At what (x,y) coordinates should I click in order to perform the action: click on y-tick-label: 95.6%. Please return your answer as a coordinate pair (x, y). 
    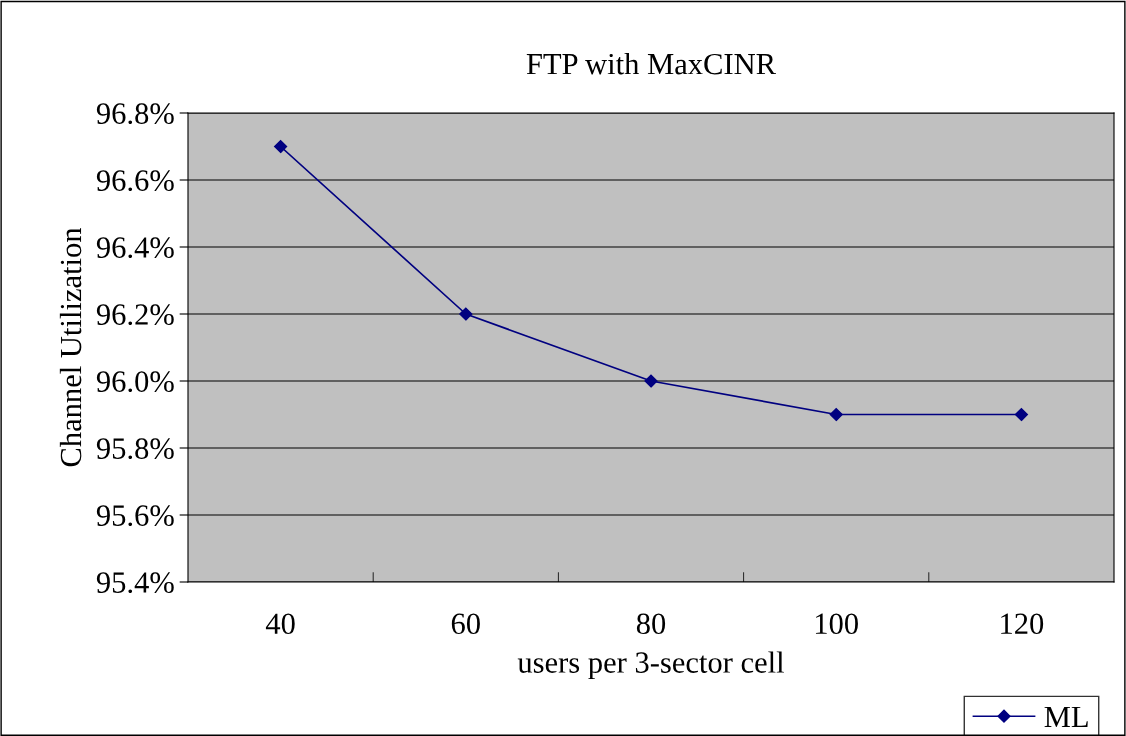
    Looking at the image, I should click on (135, 516).